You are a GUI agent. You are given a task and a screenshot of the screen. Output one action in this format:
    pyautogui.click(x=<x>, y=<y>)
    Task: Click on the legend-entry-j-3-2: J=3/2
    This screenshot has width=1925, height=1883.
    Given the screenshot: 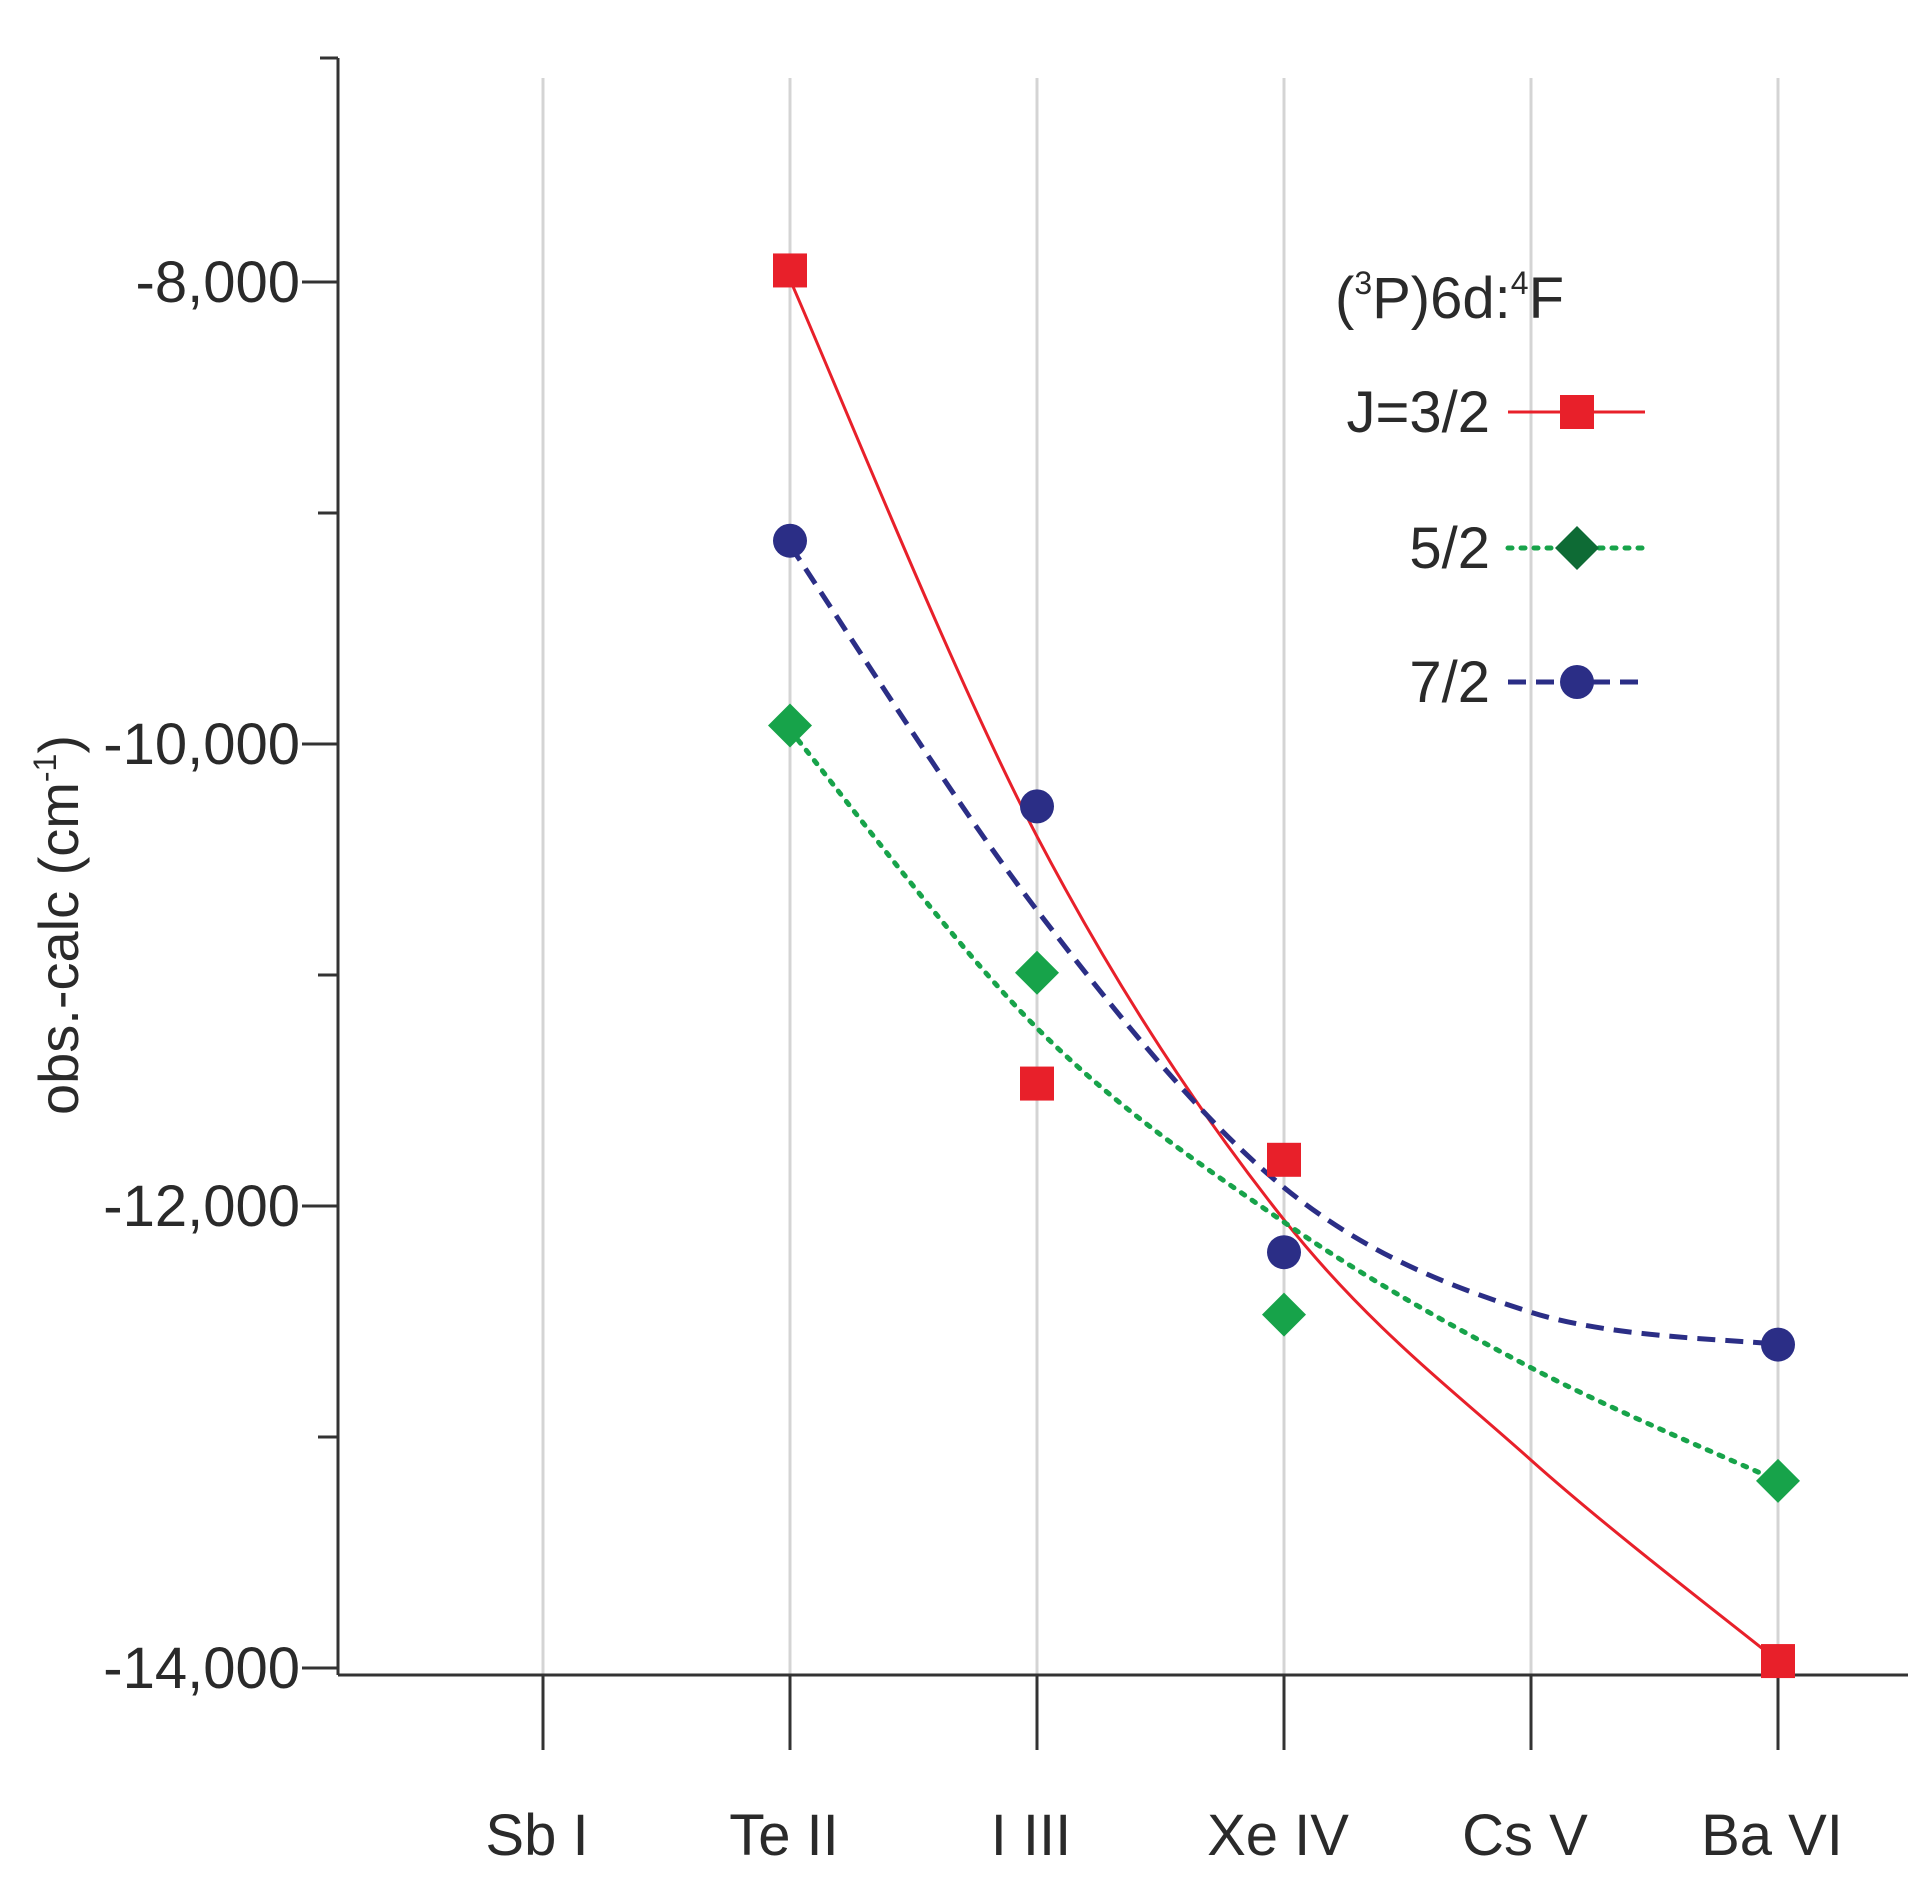 What is the action you would take?
    pyautogui.click(x=1496, y=412)
    